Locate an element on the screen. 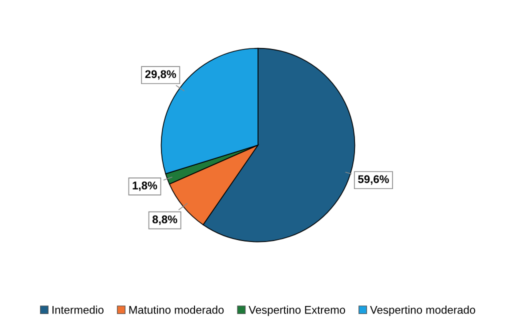  data-label: 59,6% is located at coordinates (373, 180).